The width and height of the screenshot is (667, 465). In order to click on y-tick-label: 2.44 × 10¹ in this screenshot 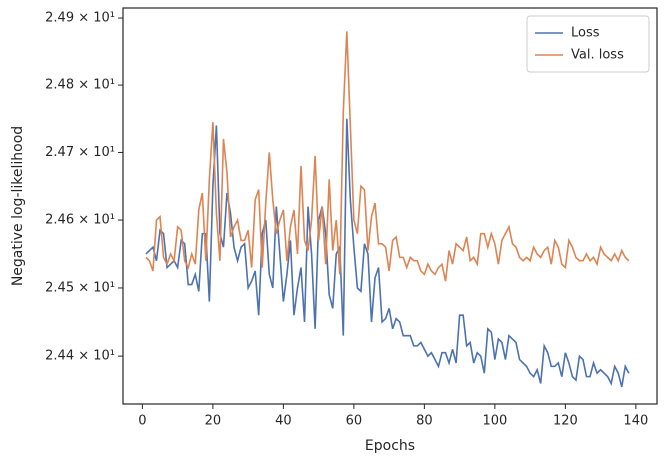, I will do `click(80, 356)`.